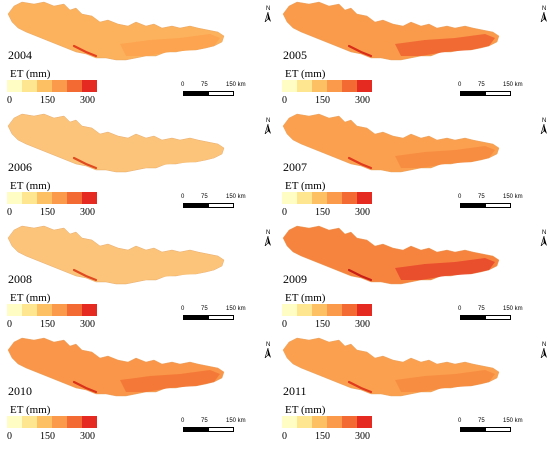 This screenshot has width=550, height=449. I want to click on year-label: 2010, so click(20, 391).